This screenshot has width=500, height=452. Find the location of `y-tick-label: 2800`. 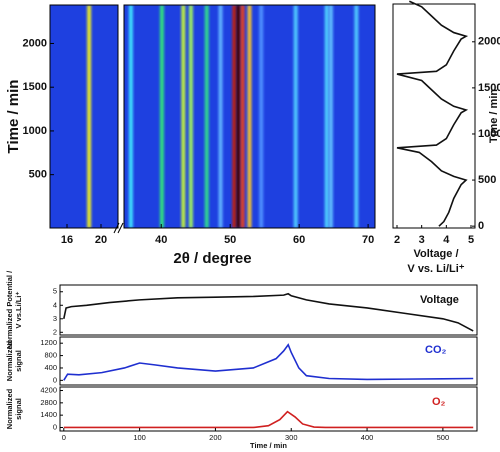

y-tick-label: 2800 is located at coordinates (48, 402).